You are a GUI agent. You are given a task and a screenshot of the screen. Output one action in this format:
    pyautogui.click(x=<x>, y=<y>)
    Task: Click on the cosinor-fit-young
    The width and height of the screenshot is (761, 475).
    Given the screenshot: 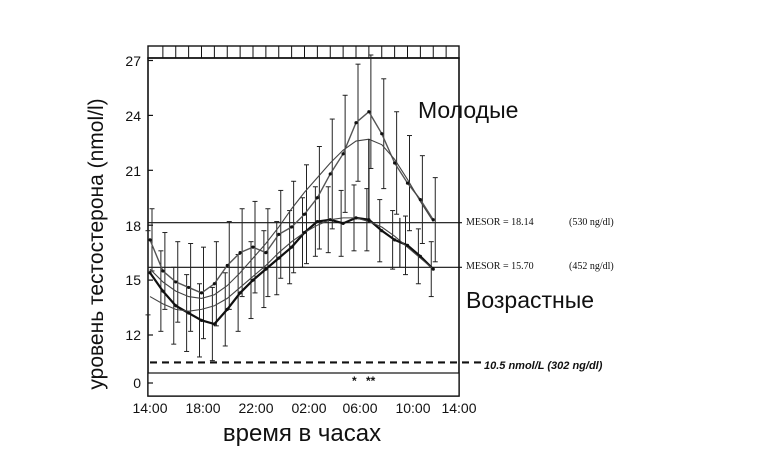 What is the action you would take?
    pyautogui.click(x=291, y=218)
    